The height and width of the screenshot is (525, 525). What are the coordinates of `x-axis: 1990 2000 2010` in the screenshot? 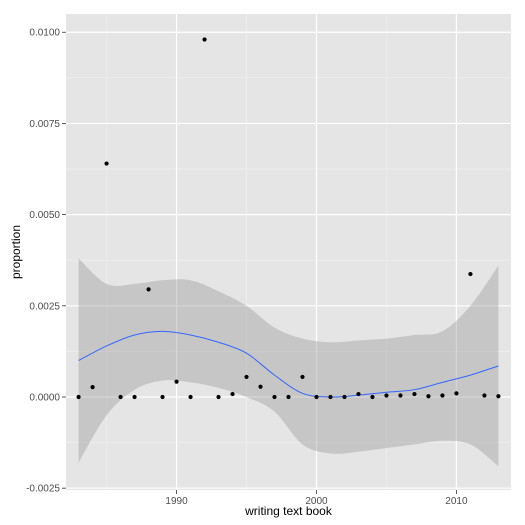 It's located at (316, 498).